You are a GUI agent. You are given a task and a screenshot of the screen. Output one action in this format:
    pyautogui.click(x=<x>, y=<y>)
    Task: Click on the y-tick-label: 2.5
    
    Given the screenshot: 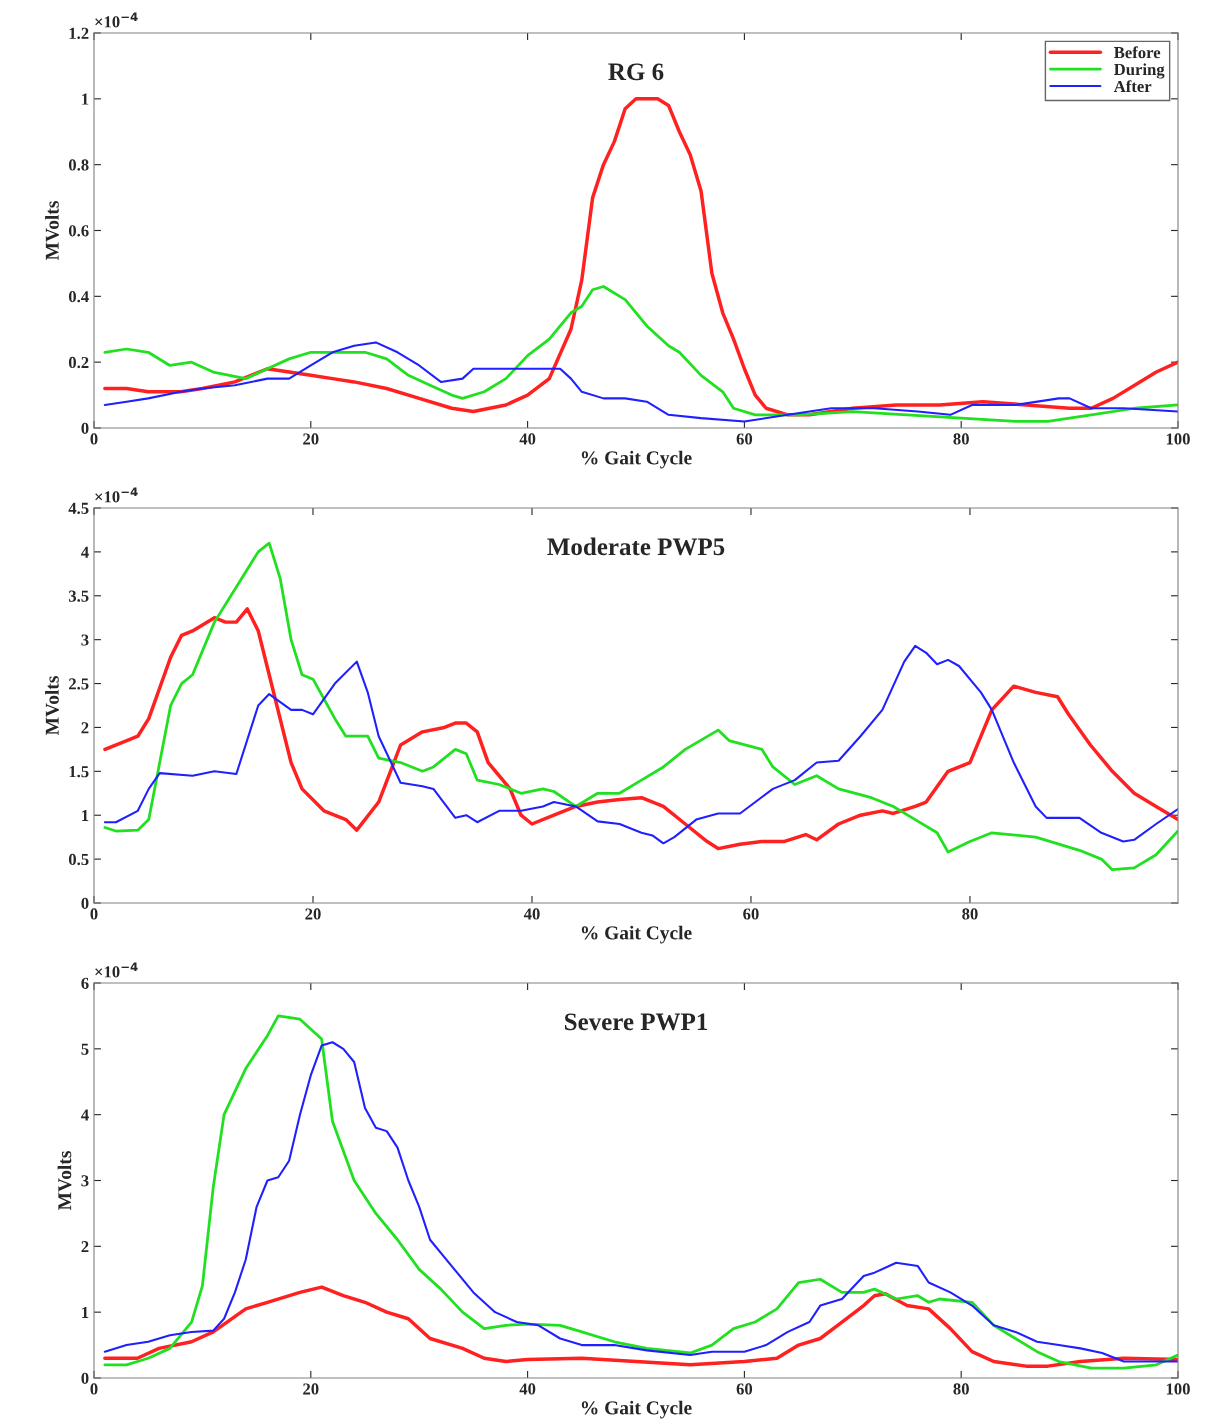 What is the action you would take?
    pyautogui.click(x=79, y=684)
    